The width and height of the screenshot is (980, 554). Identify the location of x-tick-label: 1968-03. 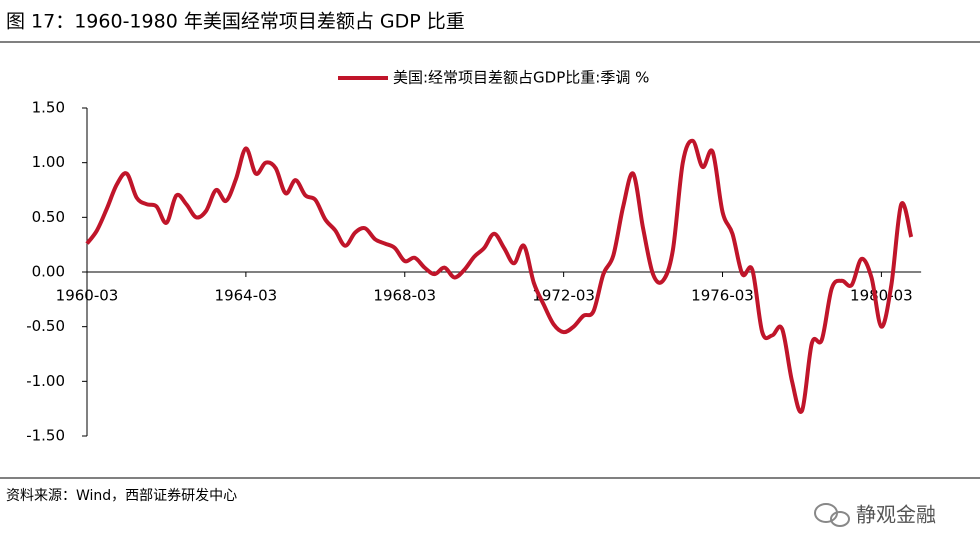
(404, 296).